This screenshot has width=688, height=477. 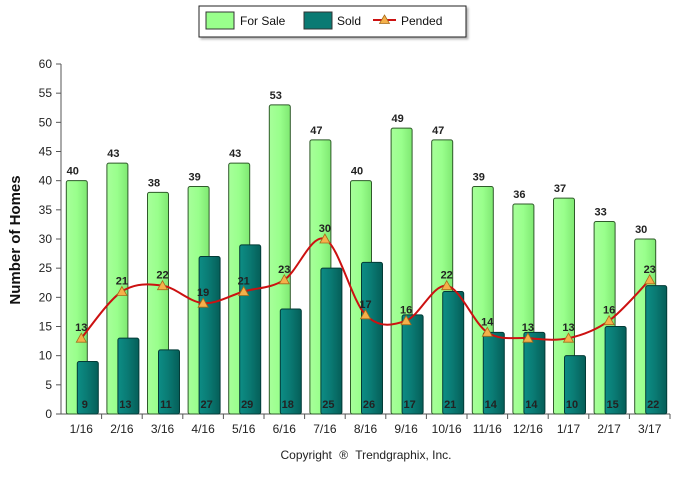 I want to click on legend-swatch-for-sale, so click(x=220, y=20).